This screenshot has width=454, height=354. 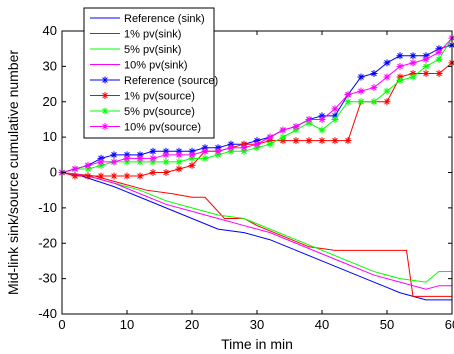 What do you see at coordinates (13, 172) in the screenshot?
I see `y-axis-label: Mid-link sink/source cumulative number` at bounding box center [13, 172].